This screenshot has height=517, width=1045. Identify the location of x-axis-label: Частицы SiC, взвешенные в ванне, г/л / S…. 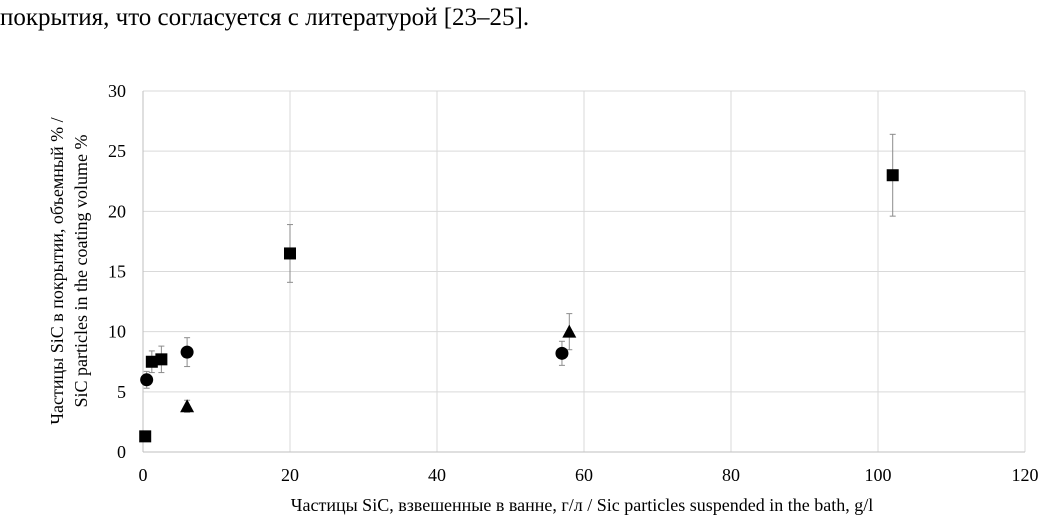
(582, 505).